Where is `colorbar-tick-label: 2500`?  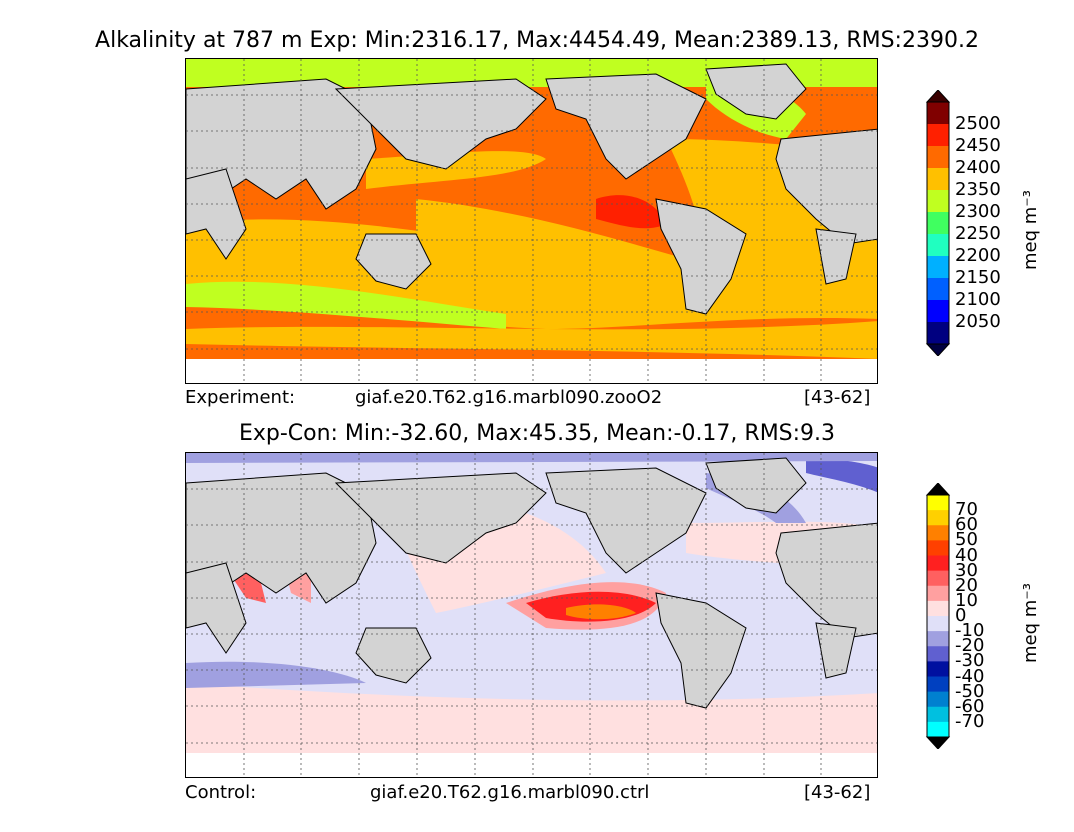
colorbar-tick-label: 2500 is located at coordinates (978, 123).